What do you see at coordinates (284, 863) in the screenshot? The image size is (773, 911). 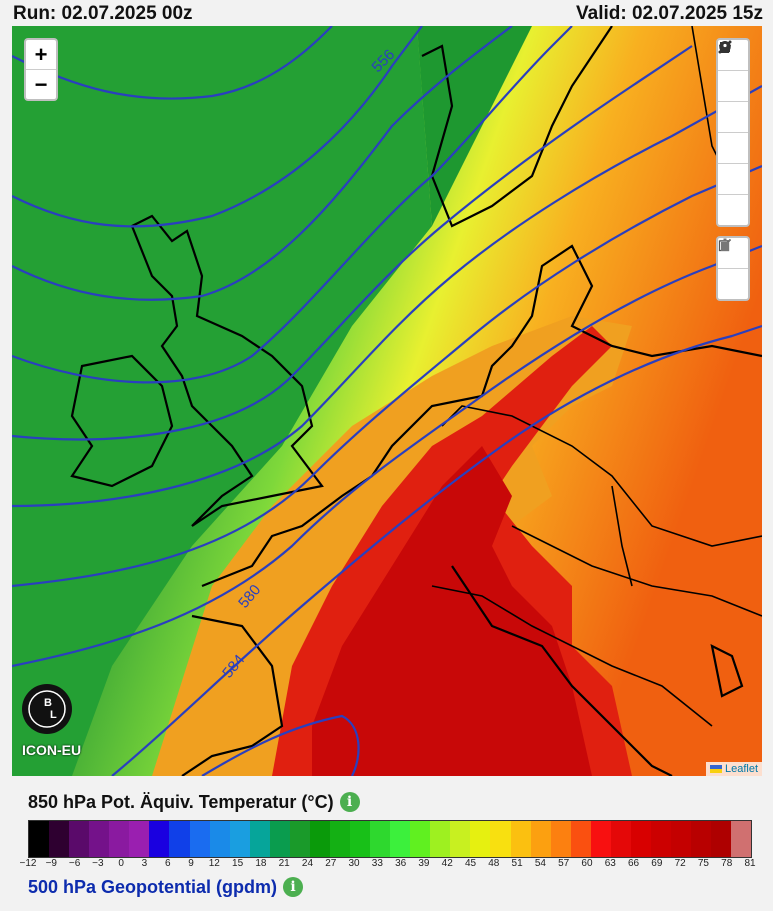 I see `tick-label: 21` at bounding box center [284, 863].